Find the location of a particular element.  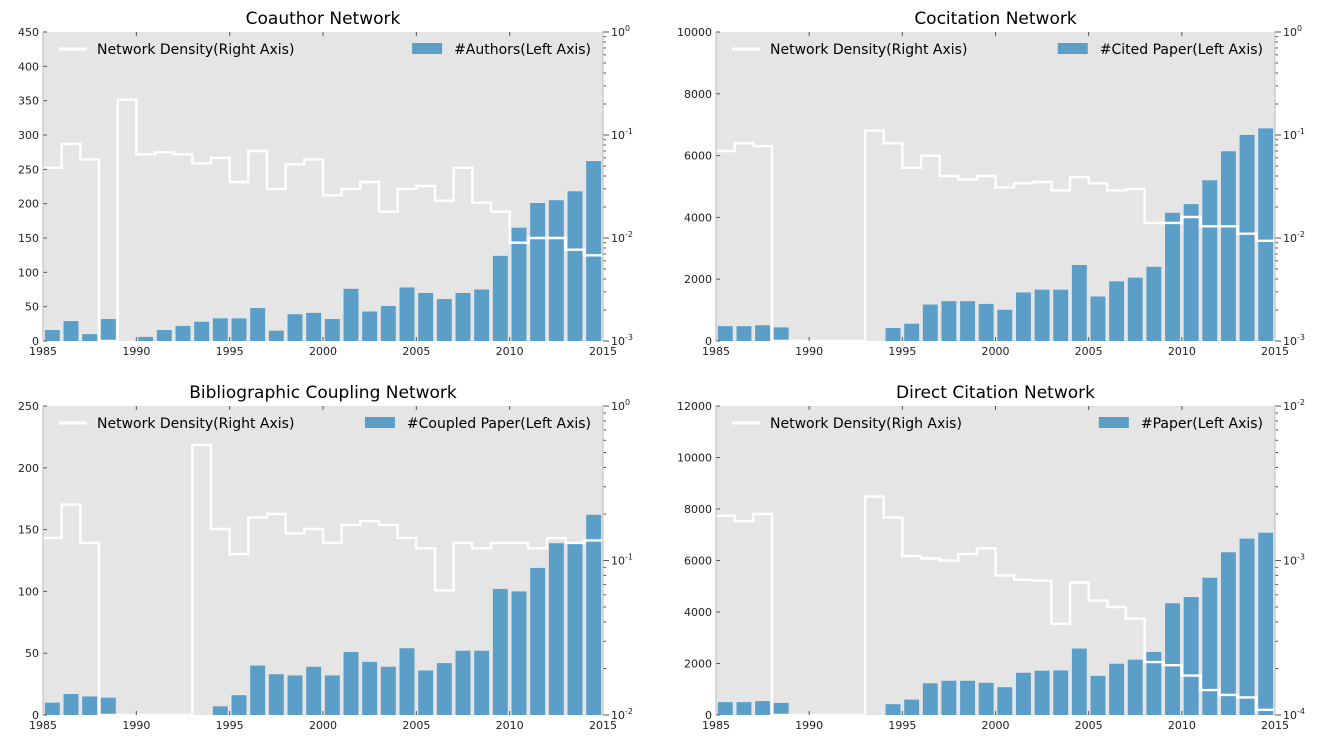

chart-title: Cocitation Network is located at coordinates (995, 19).